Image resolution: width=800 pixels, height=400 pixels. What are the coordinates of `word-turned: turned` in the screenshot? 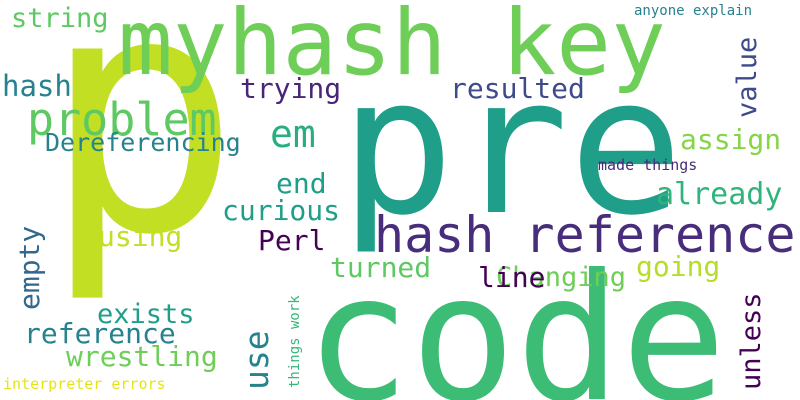 It's located at (381, 267).